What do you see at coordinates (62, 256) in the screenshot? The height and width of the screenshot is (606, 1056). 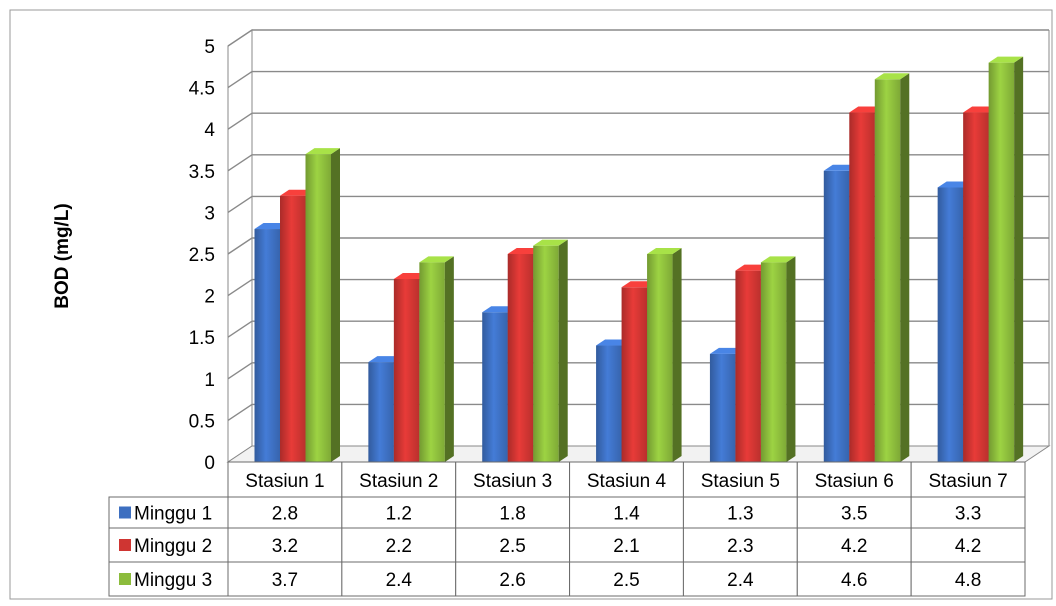 I see `y-axis-label: BOD (mg/L)` at bounding box center [62, 256].